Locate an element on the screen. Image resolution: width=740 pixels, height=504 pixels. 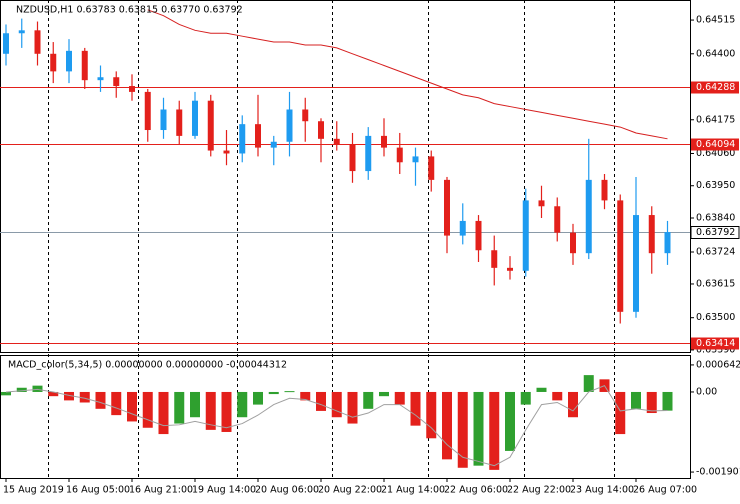
y-tick-label: 0.63840 is located at coordinates (715, 217).